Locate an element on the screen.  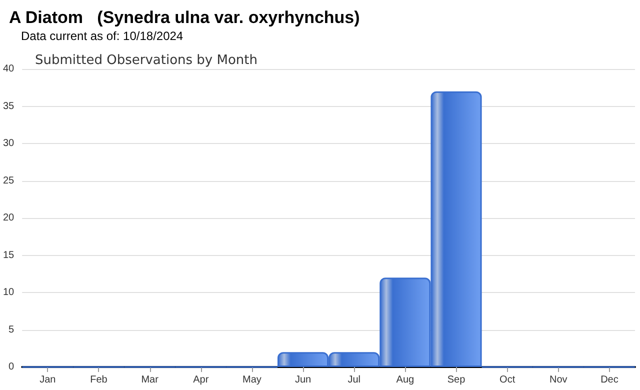
x-tick-label: Nov is located at coordinates (558, 380).